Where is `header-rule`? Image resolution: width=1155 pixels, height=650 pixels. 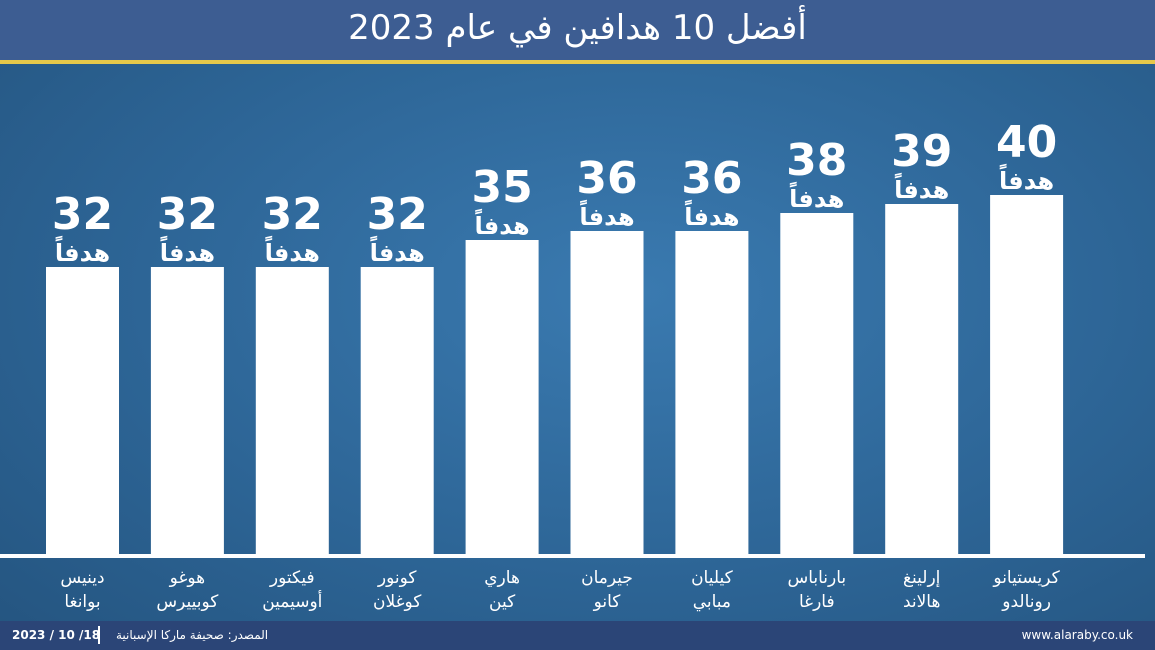
header-rule is located at coordinates (577, 62).